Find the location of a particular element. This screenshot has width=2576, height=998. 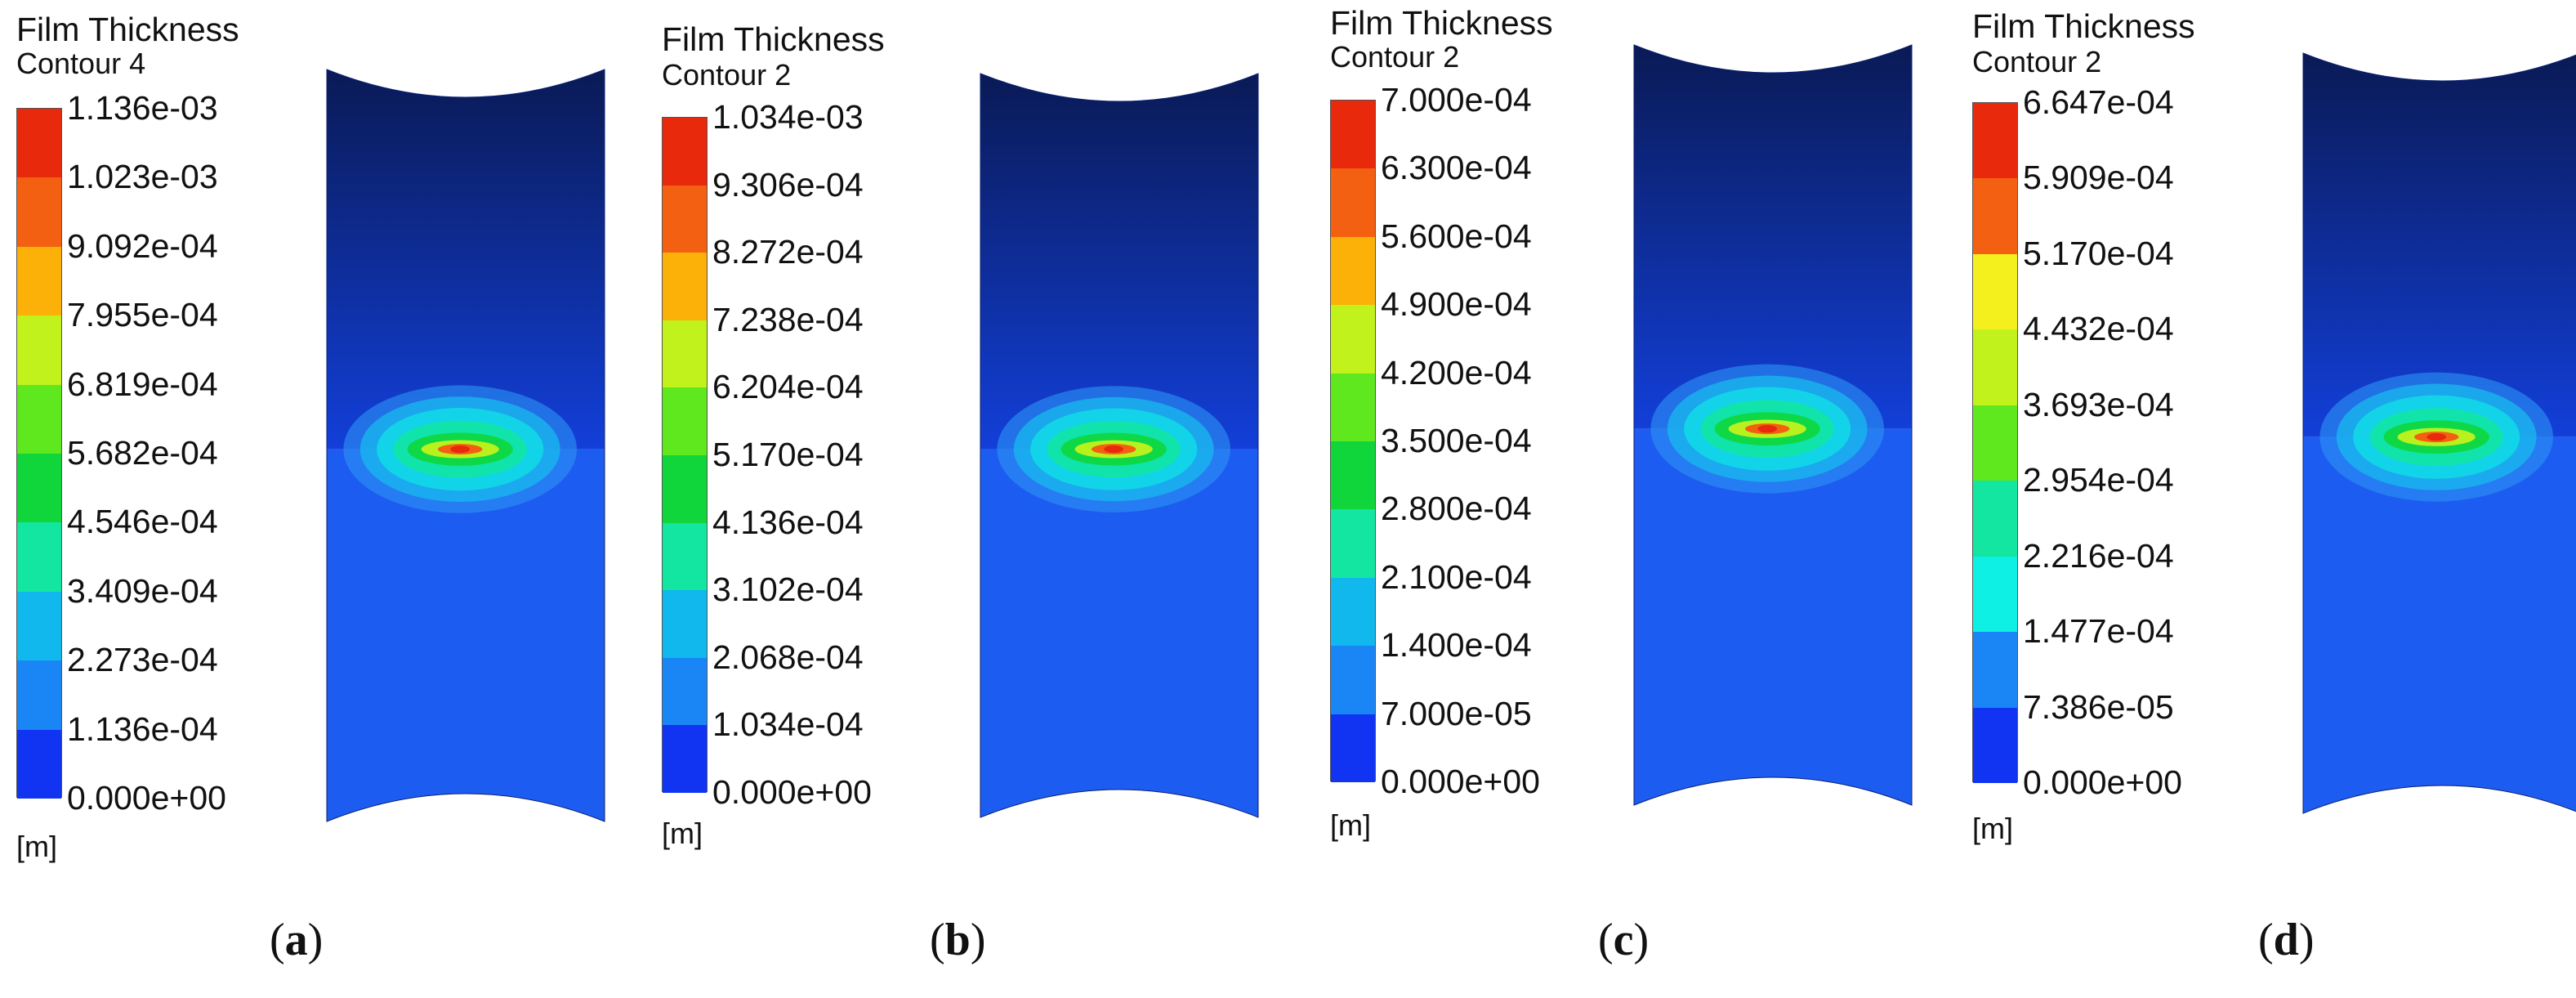

colorbar-tick-label: 2.068e-04 is located at coordinates (788, 657).